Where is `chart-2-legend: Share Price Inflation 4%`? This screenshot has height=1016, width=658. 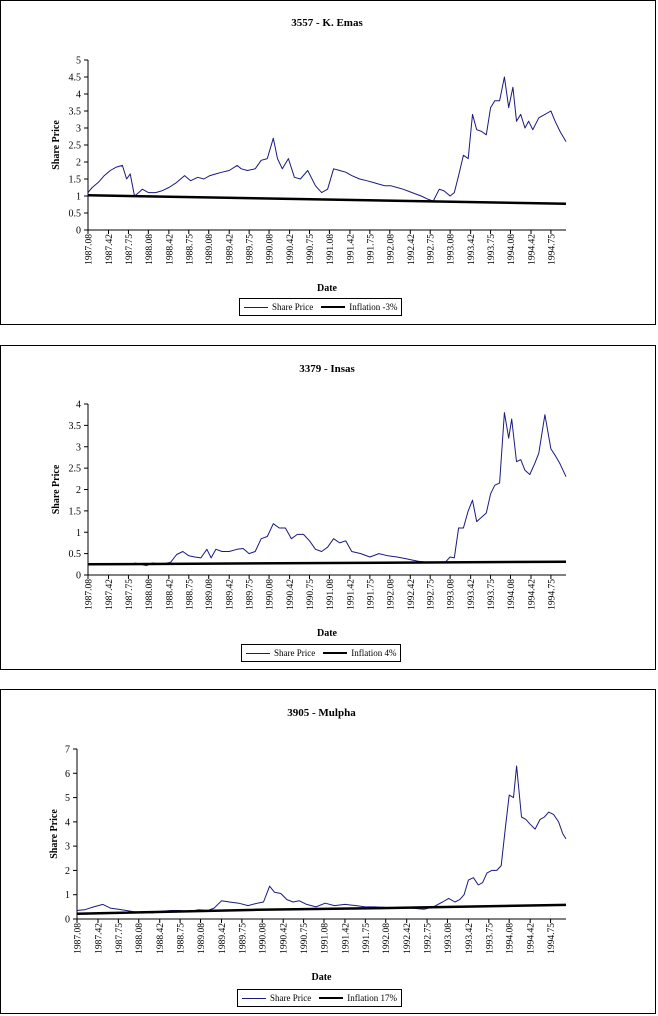 chart-2-legend: Share Price Inflation 4% is located at coordinates (321, 653).